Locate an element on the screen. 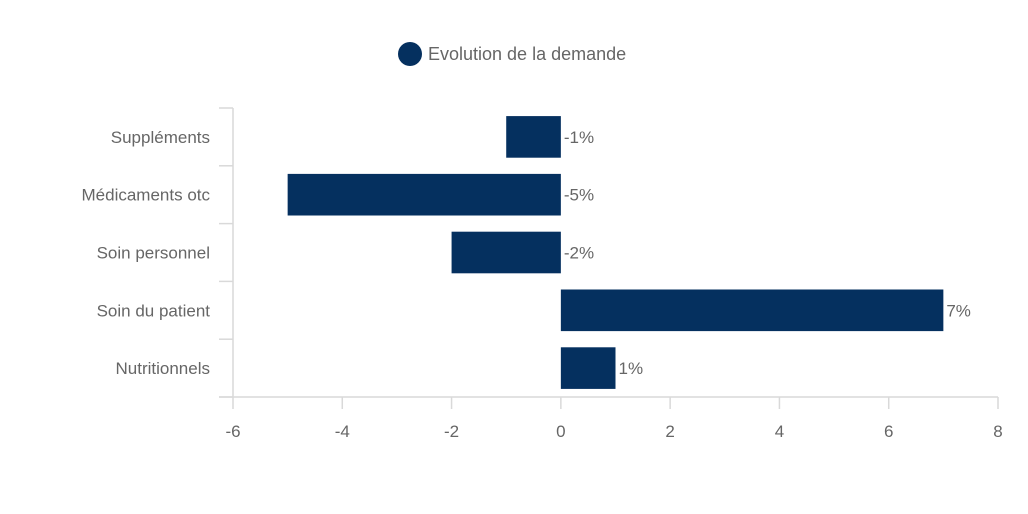  x-tick-label: 2 is located at coordinates (669, 431).